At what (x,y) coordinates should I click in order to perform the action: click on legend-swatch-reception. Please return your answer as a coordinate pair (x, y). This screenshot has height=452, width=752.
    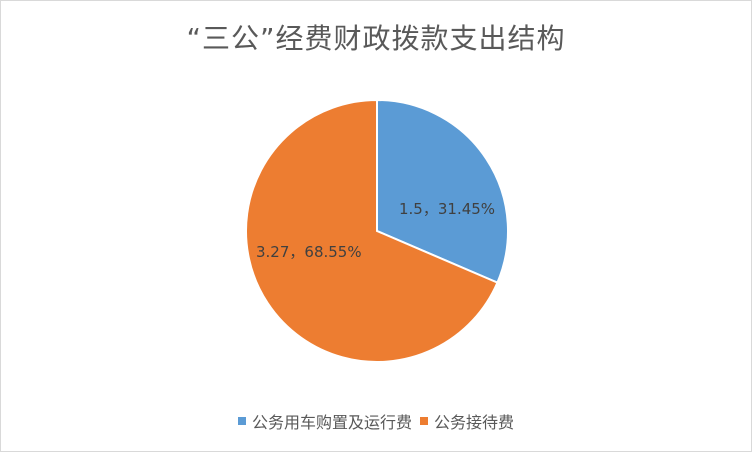
    Looking at the image, I should click on (424, 421).